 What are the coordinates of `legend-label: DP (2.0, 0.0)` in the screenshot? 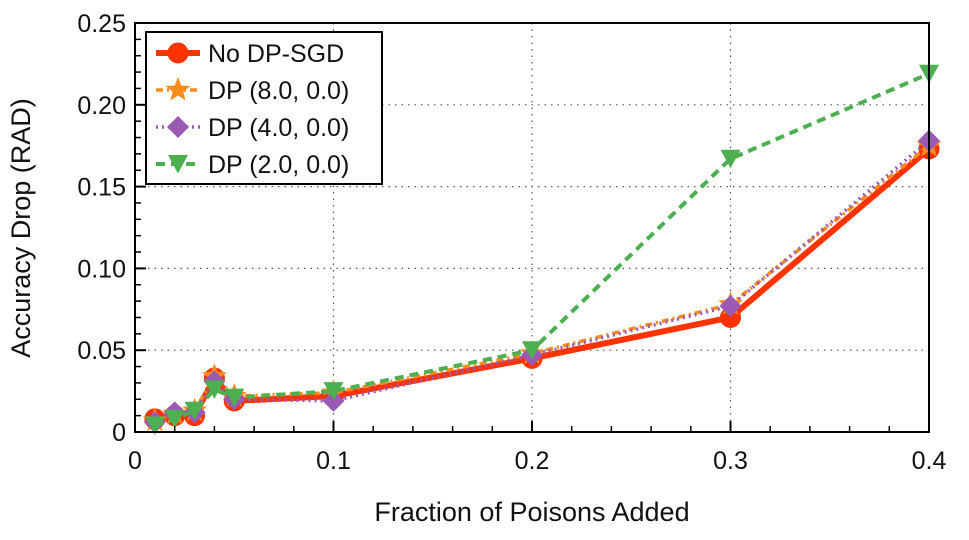 It's located at (278, 165).